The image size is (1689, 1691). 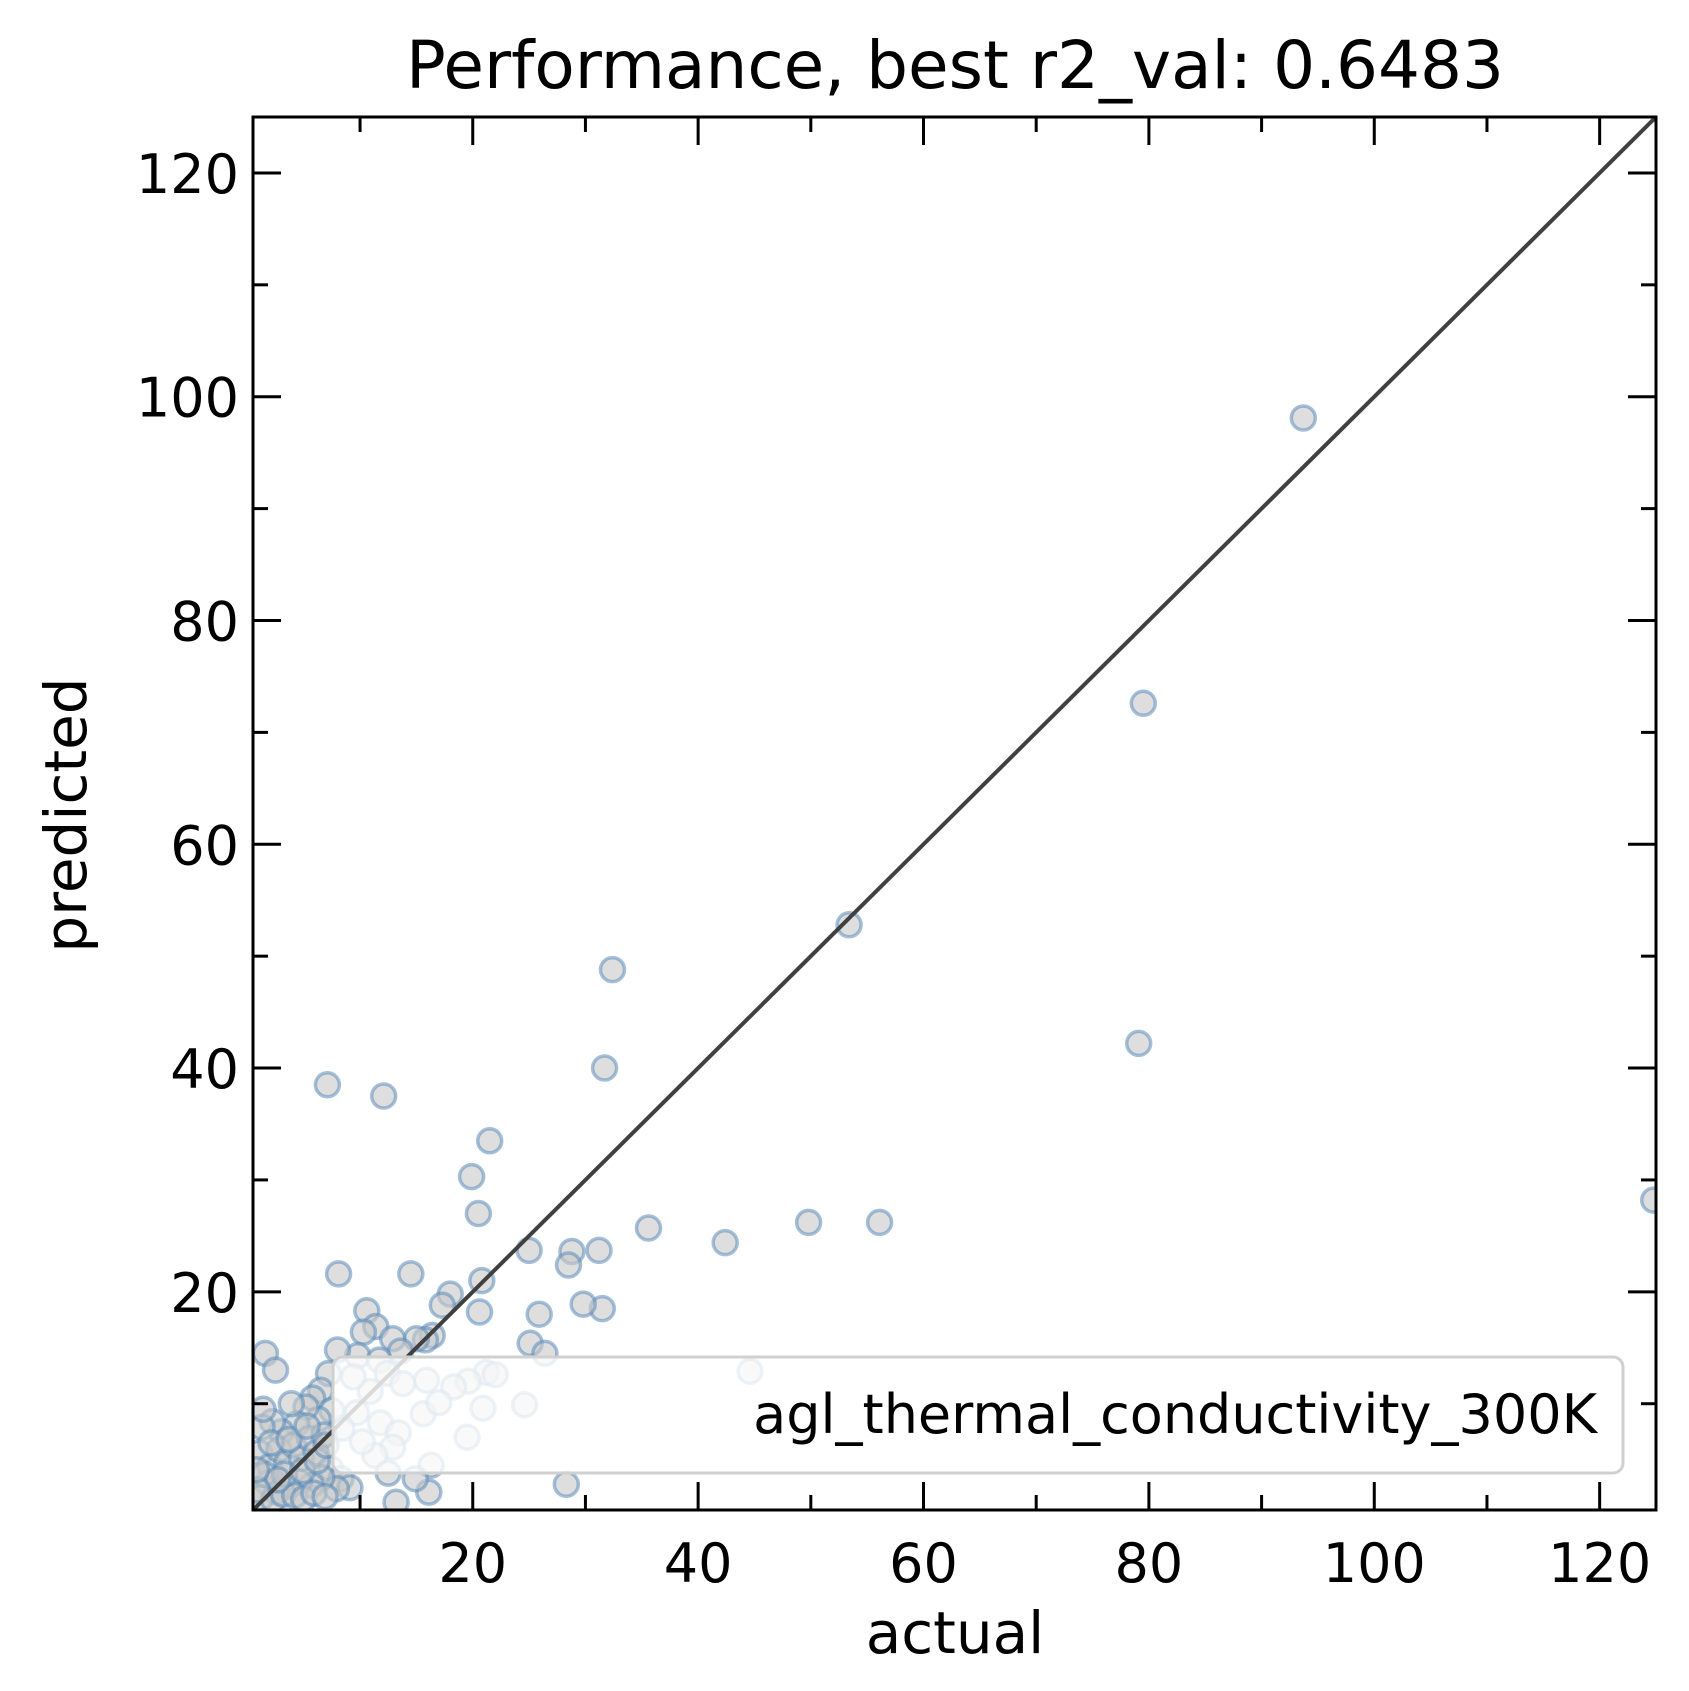 I want to click on legend-label: agl_thermal_conductivity_300K, so click(x=1175, y=1414).